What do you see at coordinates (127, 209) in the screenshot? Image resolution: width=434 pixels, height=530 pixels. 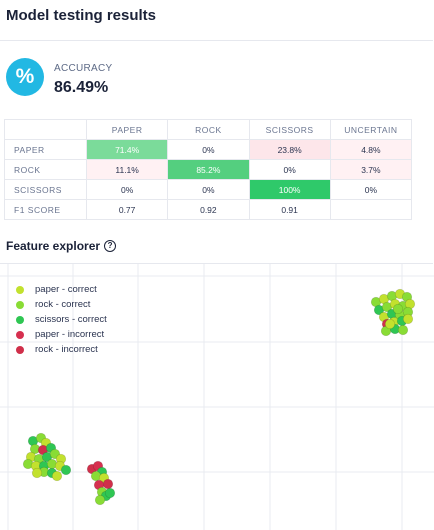 I see `f1-score-cell: 0.77` at bounding box center [127, 209].